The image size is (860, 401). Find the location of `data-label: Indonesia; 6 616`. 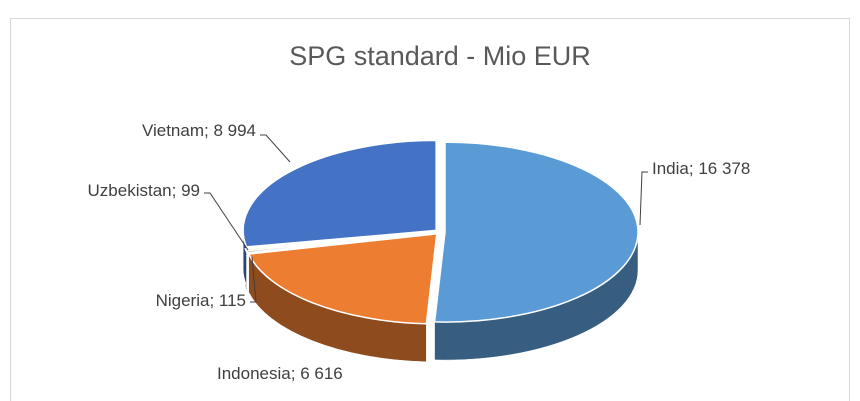

data-label: Indonesia; 6 616 is located at coordinates (280, 373).